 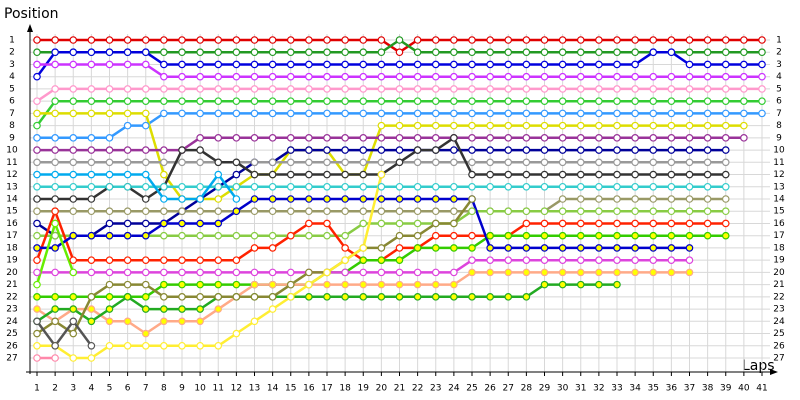 I want to click on y-tick-label: 27, so click(x=11, y=359).